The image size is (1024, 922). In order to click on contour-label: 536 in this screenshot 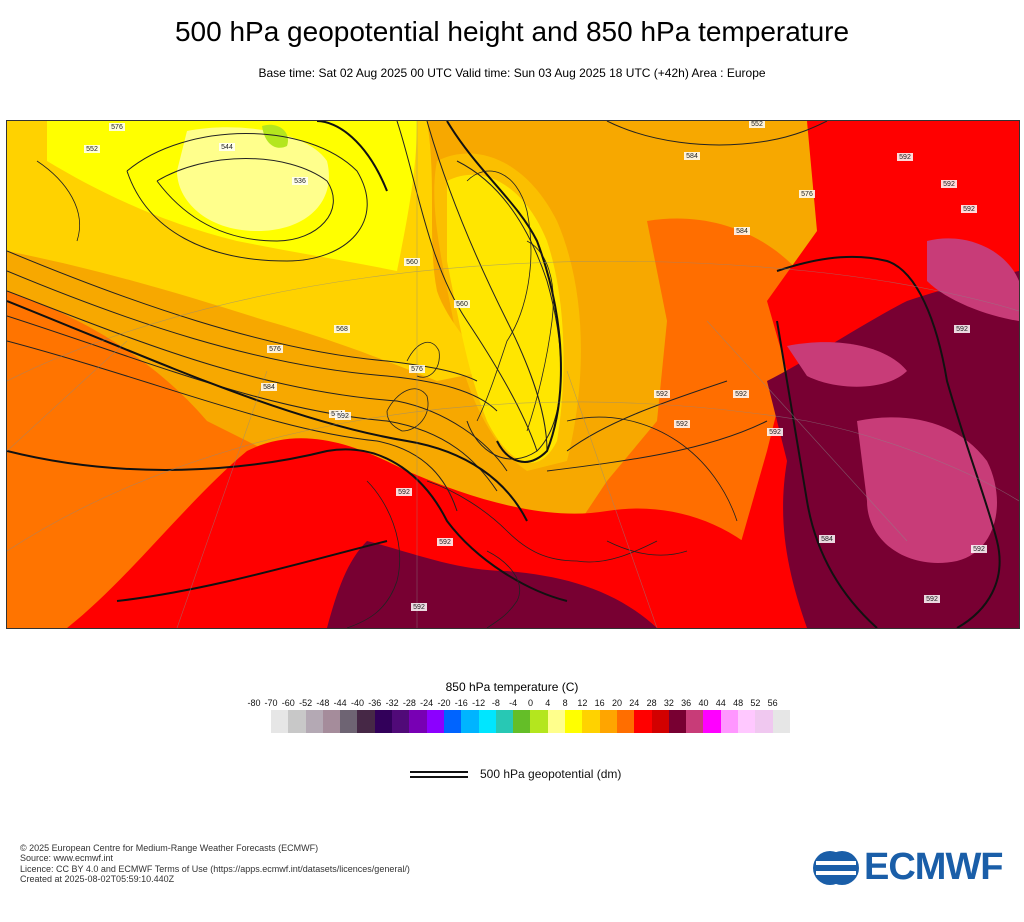, I will do `click(300, 181)`.